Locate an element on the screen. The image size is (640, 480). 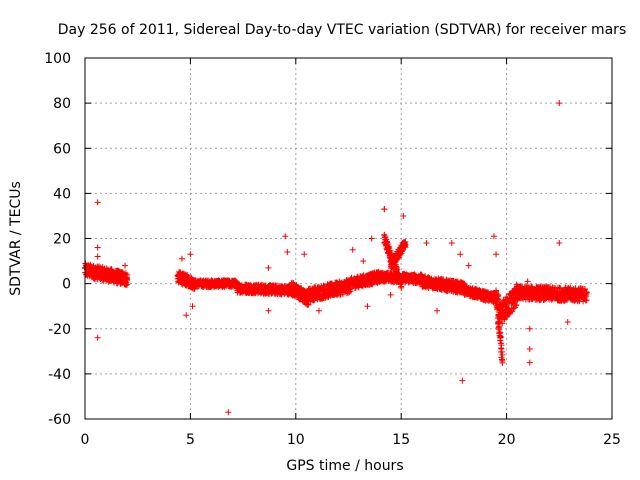
y-tick-label: -20 is located at coordinates (59, 330).